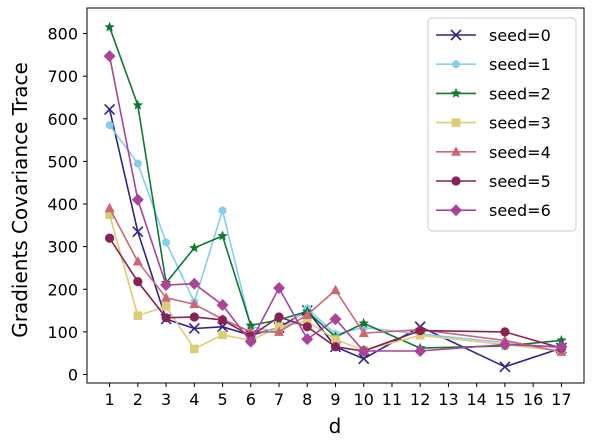 The height and width of the screenshot is (447, 592). Describe the element at coordinates (477, 399) in the screenshot. I see `x-tick-label: 14` at that location.